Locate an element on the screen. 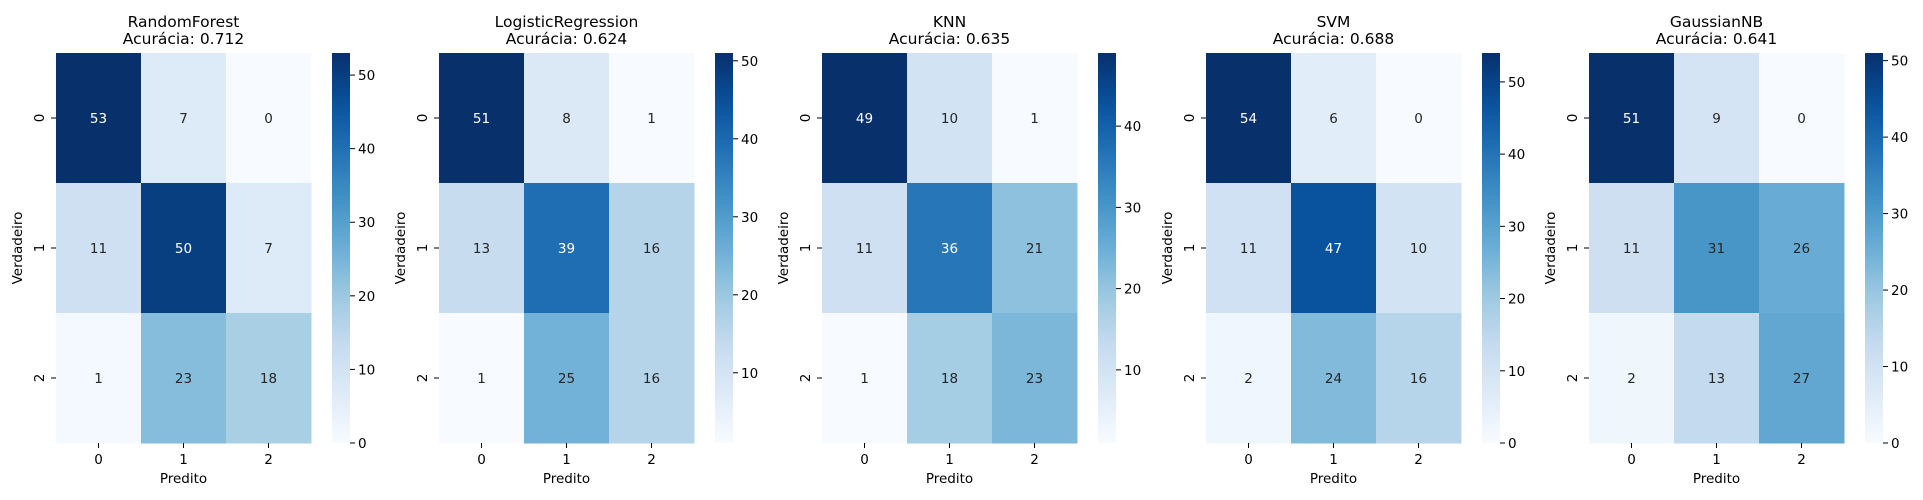  cell-value-0-0: 54 is located at coordinates (1248, 119).